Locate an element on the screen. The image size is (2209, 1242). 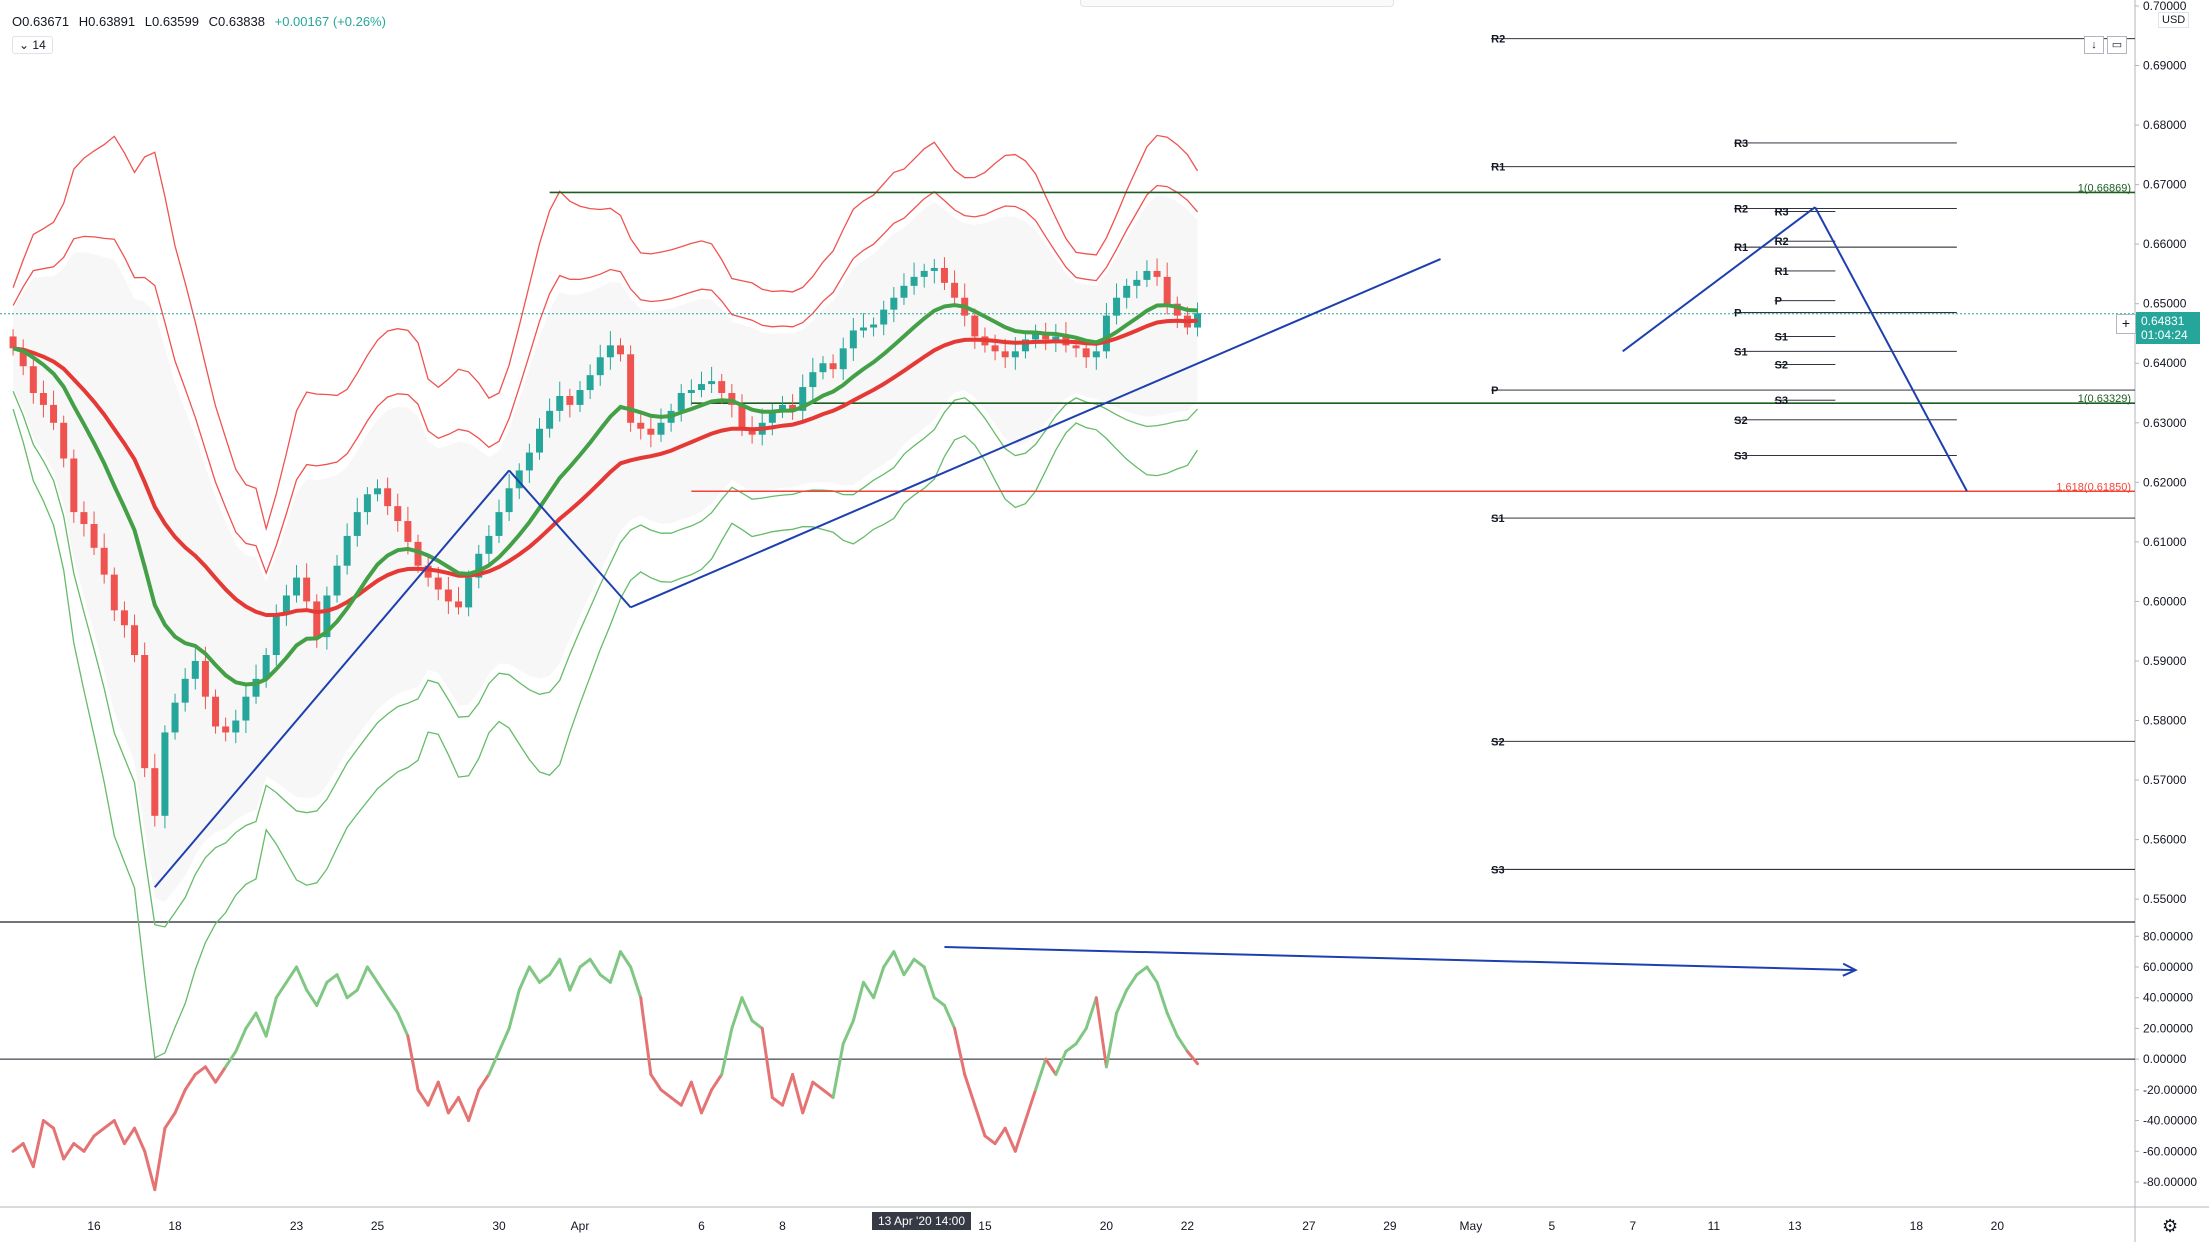
maximize-icon: ▭ is located at coordinates (2117, 45).